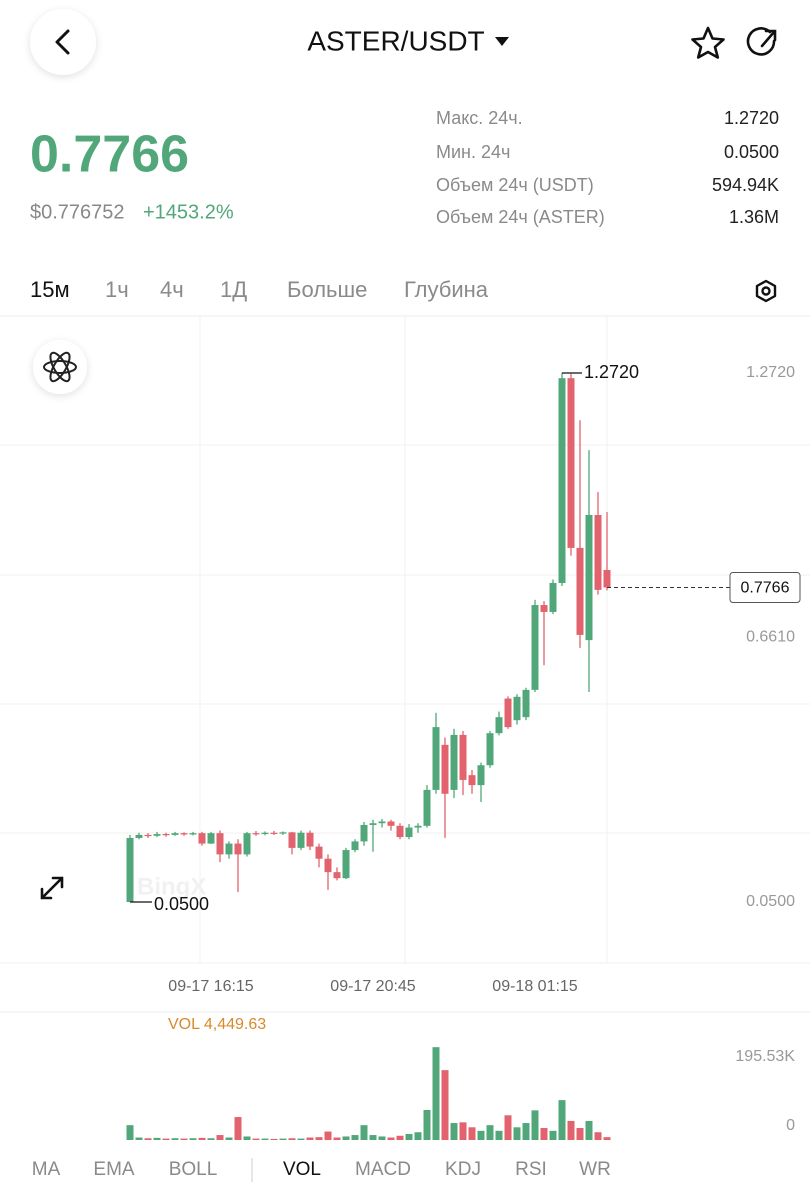  What do you see at coordinates (708, 42) in the screenshot?
I see `favorite-icon` at bounding box center [708, 42].